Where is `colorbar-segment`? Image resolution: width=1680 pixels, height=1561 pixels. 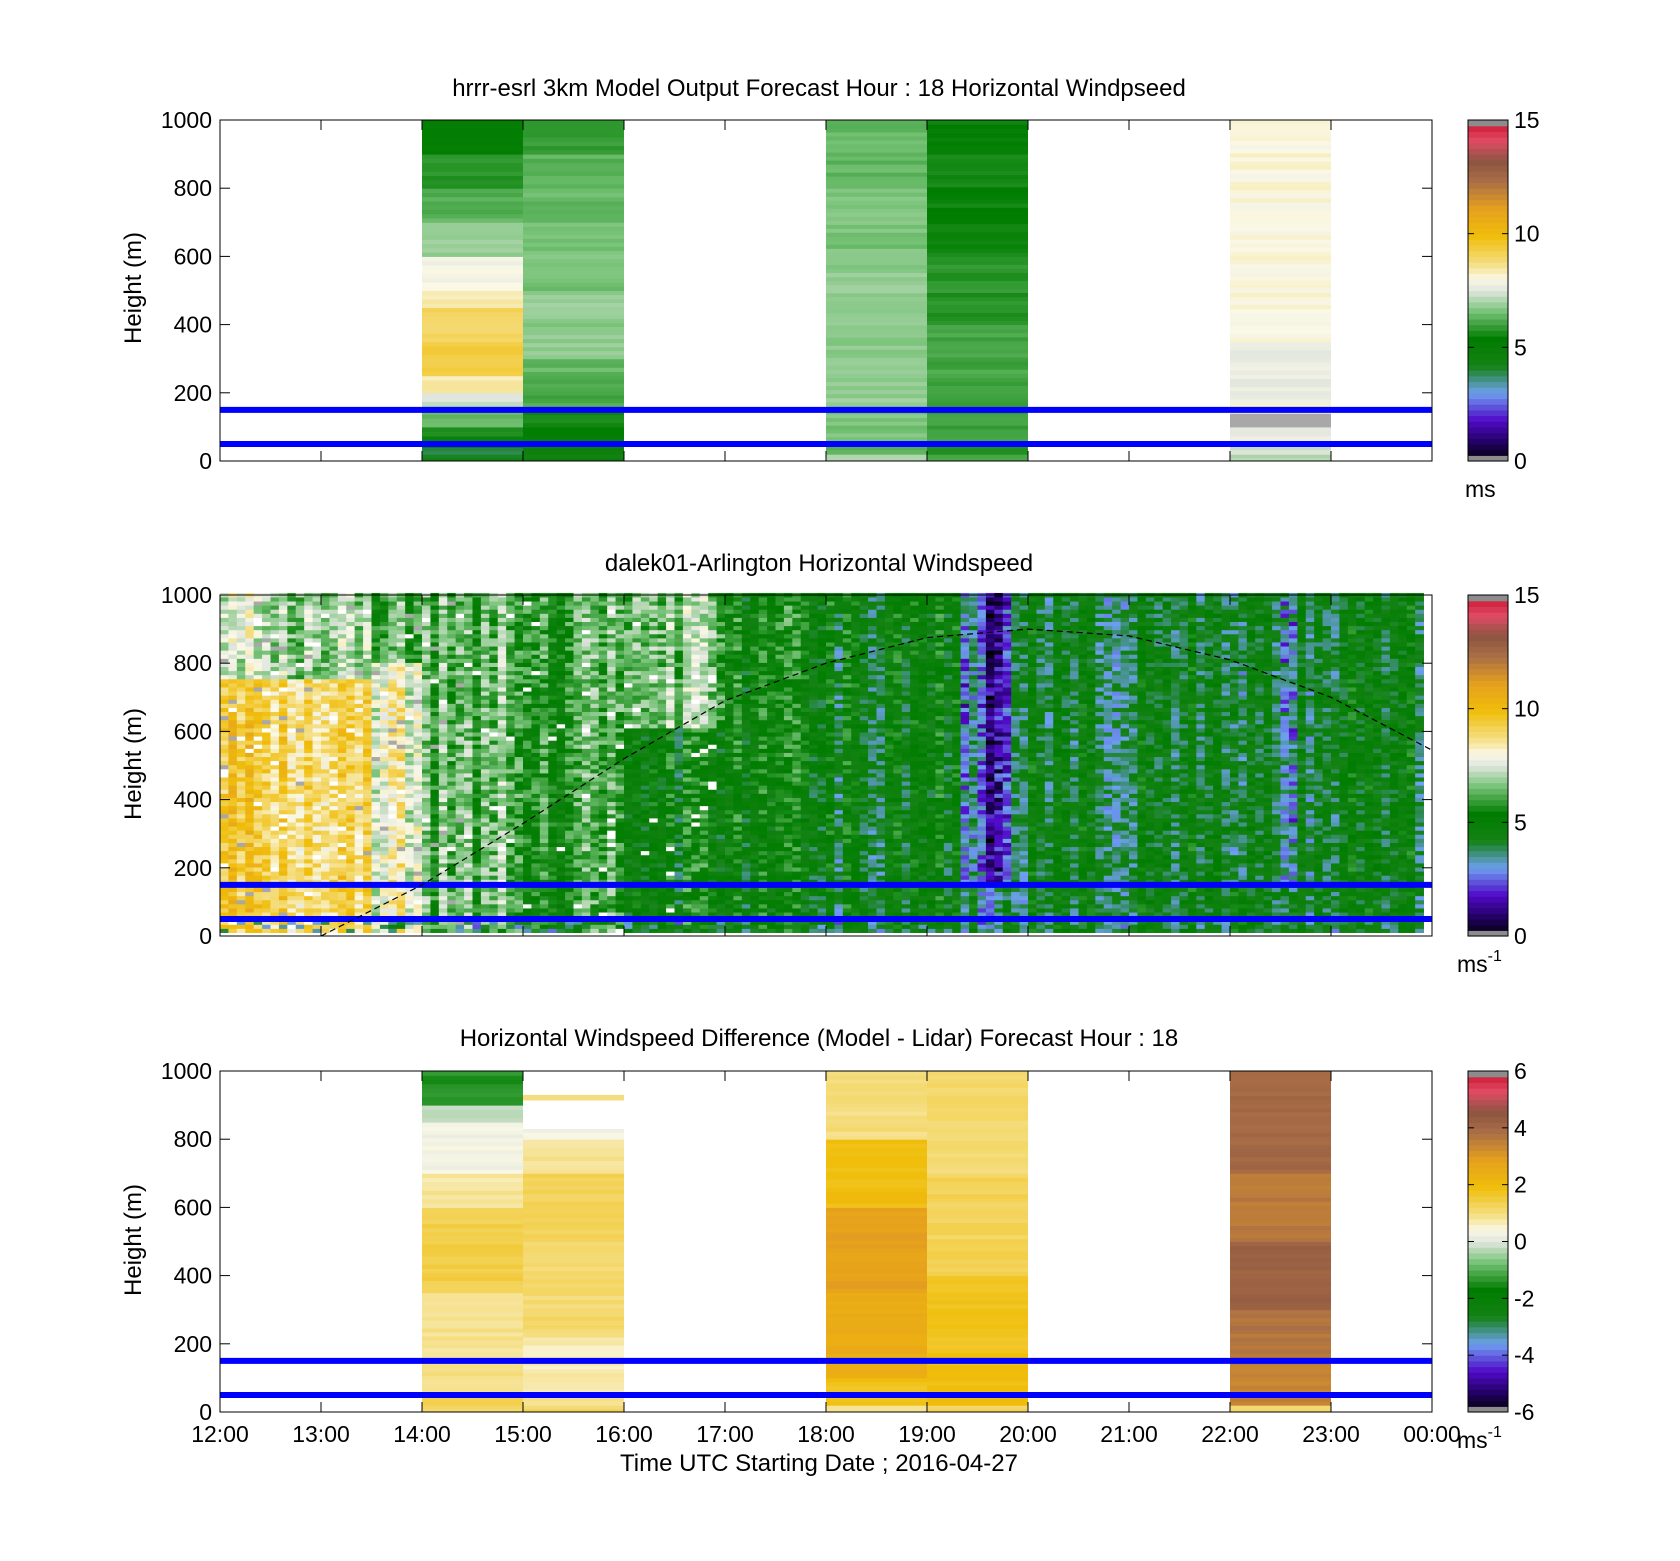
colorbar-segment is located at coordinates (1488, 271).